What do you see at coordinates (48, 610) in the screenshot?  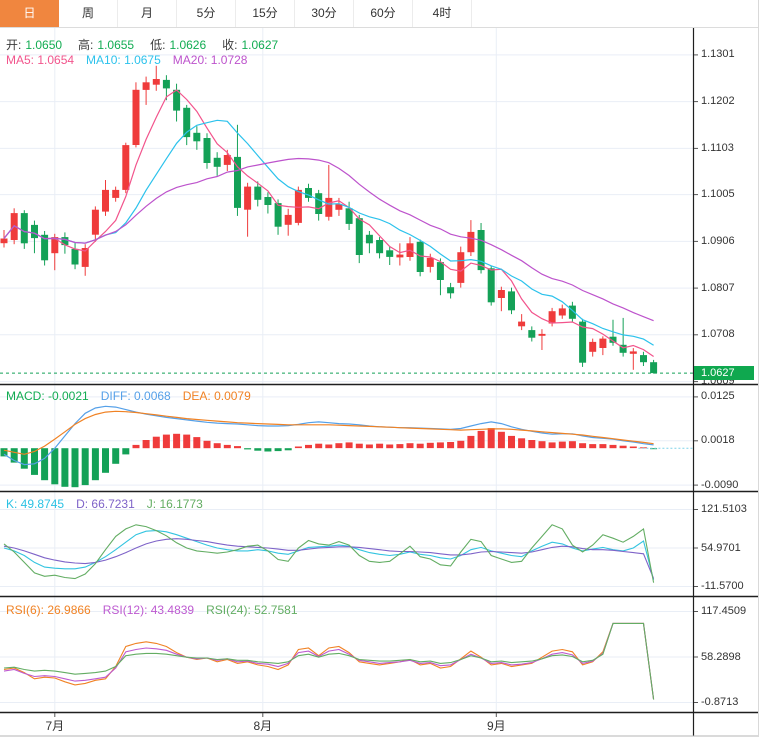 I see `legend-rsi6: RSI(6): 26.9866` at bounding box center [48, 610].